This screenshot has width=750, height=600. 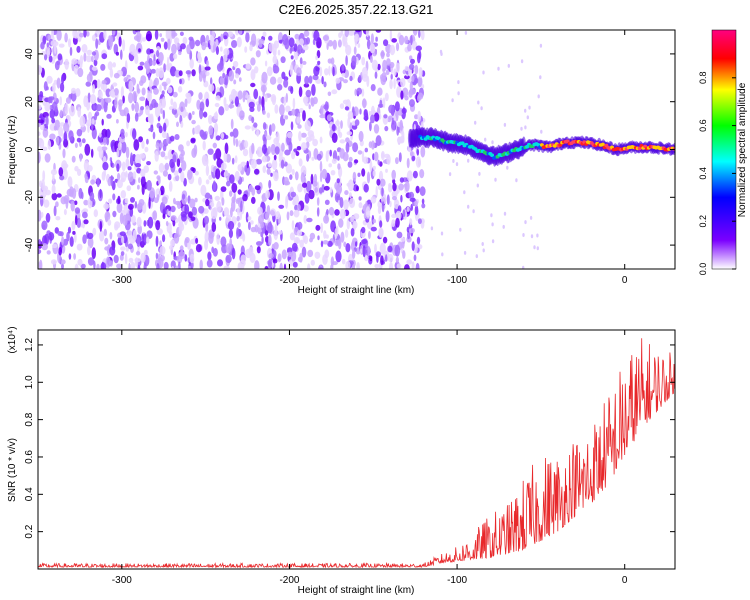 What do you see at coordinates (29, 419) in the screenshot?
I see `y-tick-label: 0.8` at bounding box center [29, 419].